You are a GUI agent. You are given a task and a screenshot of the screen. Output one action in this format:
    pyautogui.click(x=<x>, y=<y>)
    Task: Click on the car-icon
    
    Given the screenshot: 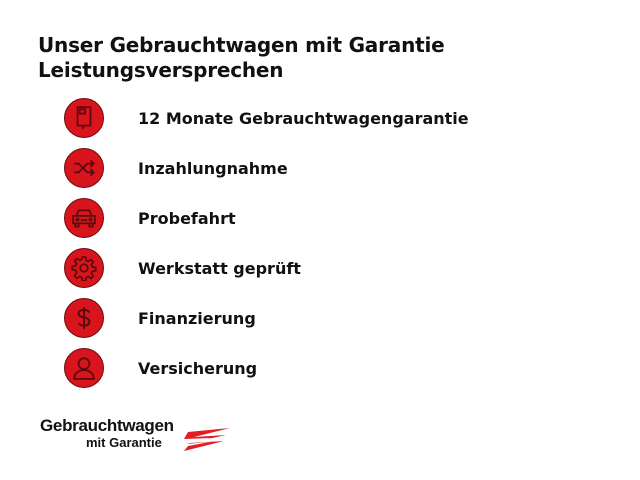 What is the action you would take?
    pyautogui.click(x=84, y=218)
    